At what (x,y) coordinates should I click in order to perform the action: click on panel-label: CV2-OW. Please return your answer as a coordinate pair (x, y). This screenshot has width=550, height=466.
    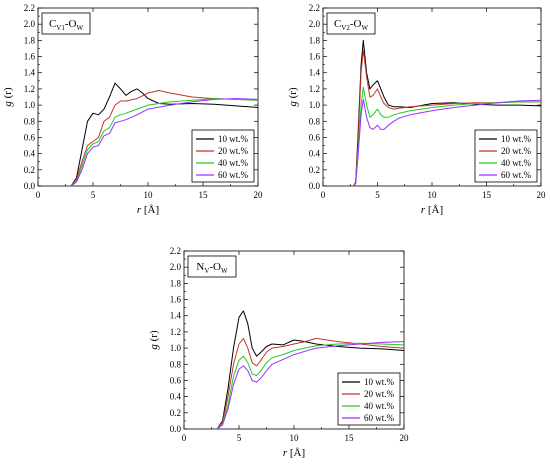
    Looking at the image, I should click on (351, 25).